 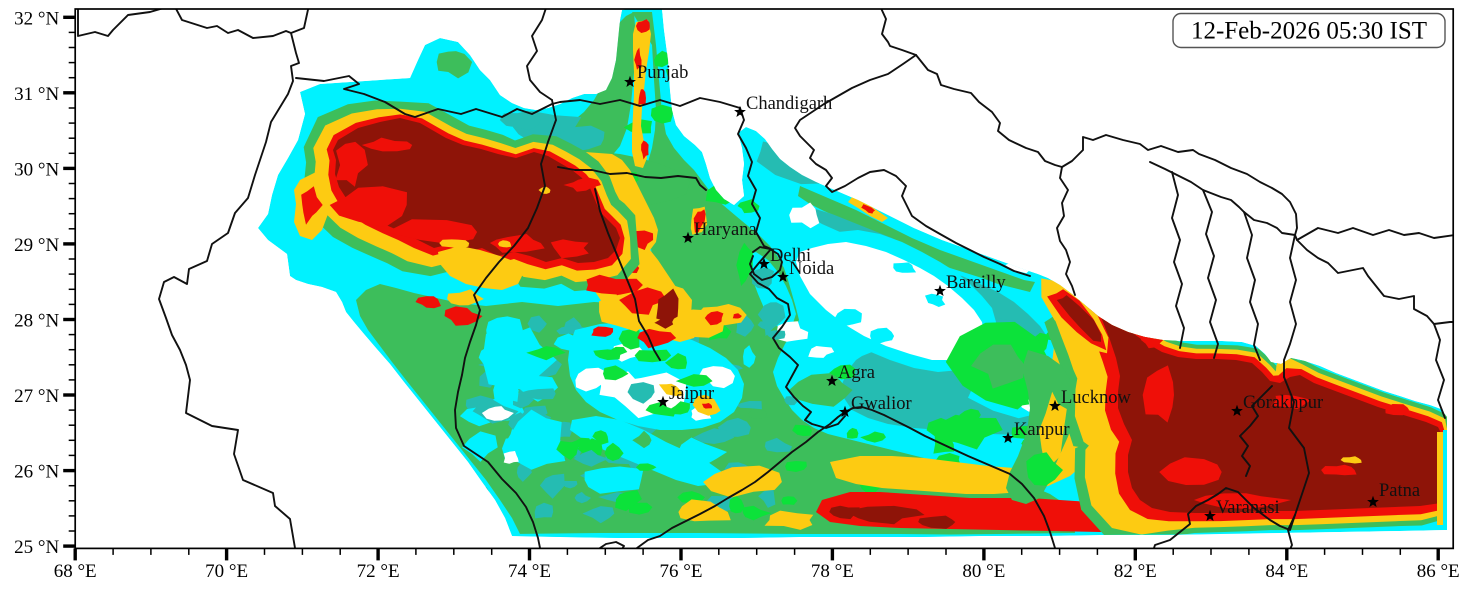 What do you see at coordinates (881, 404) in the screenshot?
I see `svg-text: Gwalior` at bounding box center [881, 404].